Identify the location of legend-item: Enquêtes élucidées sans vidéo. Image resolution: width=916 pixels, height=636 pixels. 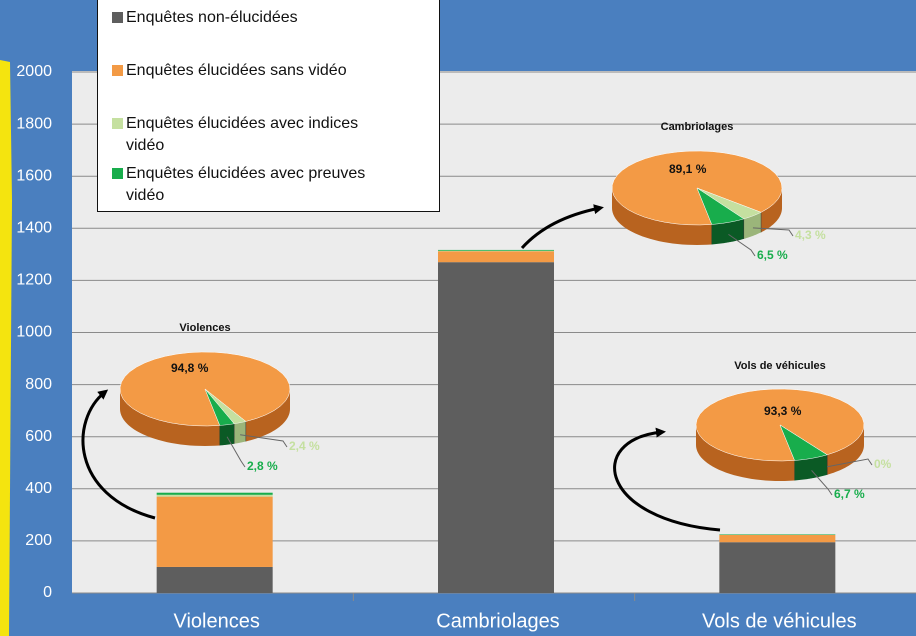
(254, 71).